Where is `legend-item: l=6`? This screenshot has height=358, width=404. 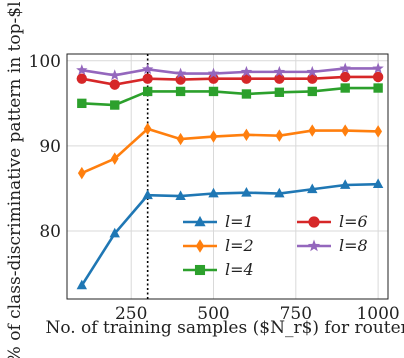
legend-item: l=6 is located at coordinates (332, 221).